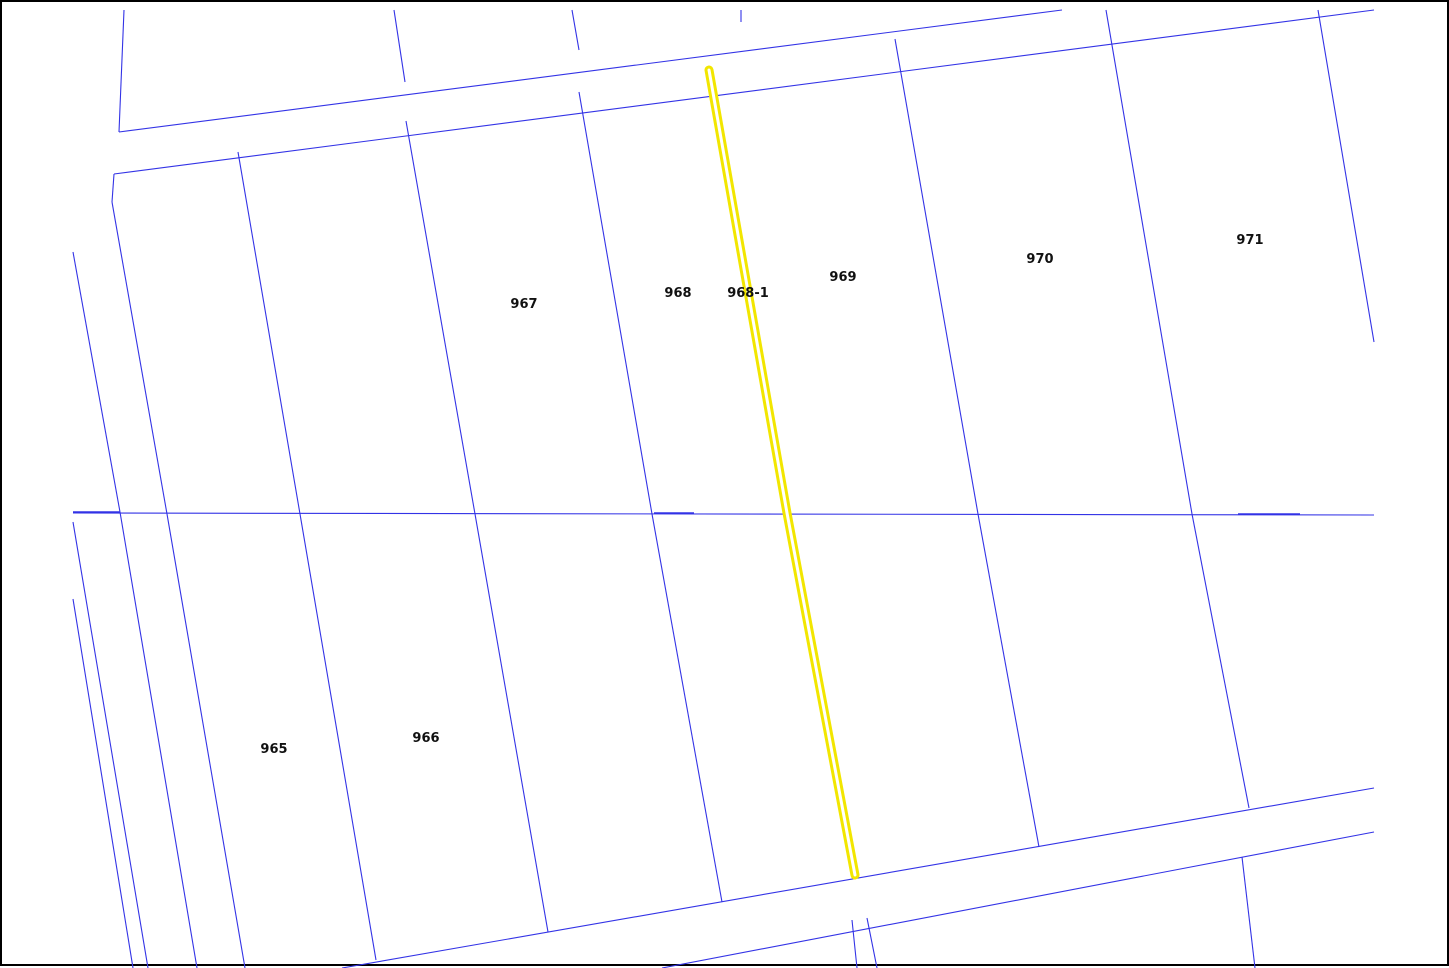  Describe the element at coordinates (523, 304) in the screenshot. I see `lot-label-967: 967` at that location.